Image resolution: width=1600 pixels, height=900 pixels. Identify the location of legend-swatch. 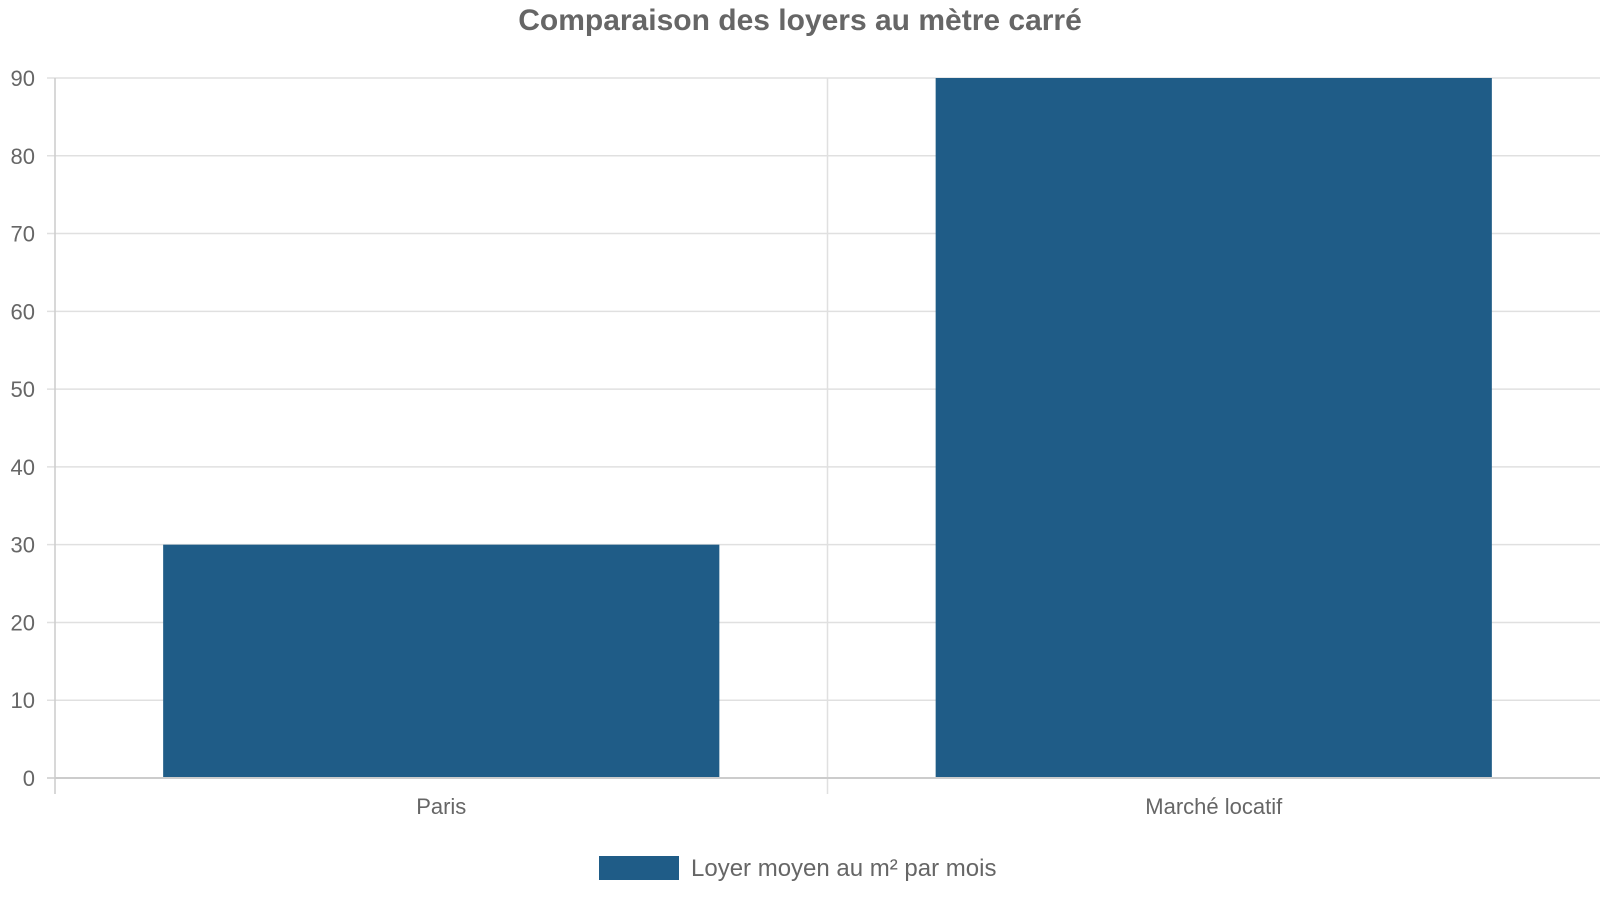
(639, 868).